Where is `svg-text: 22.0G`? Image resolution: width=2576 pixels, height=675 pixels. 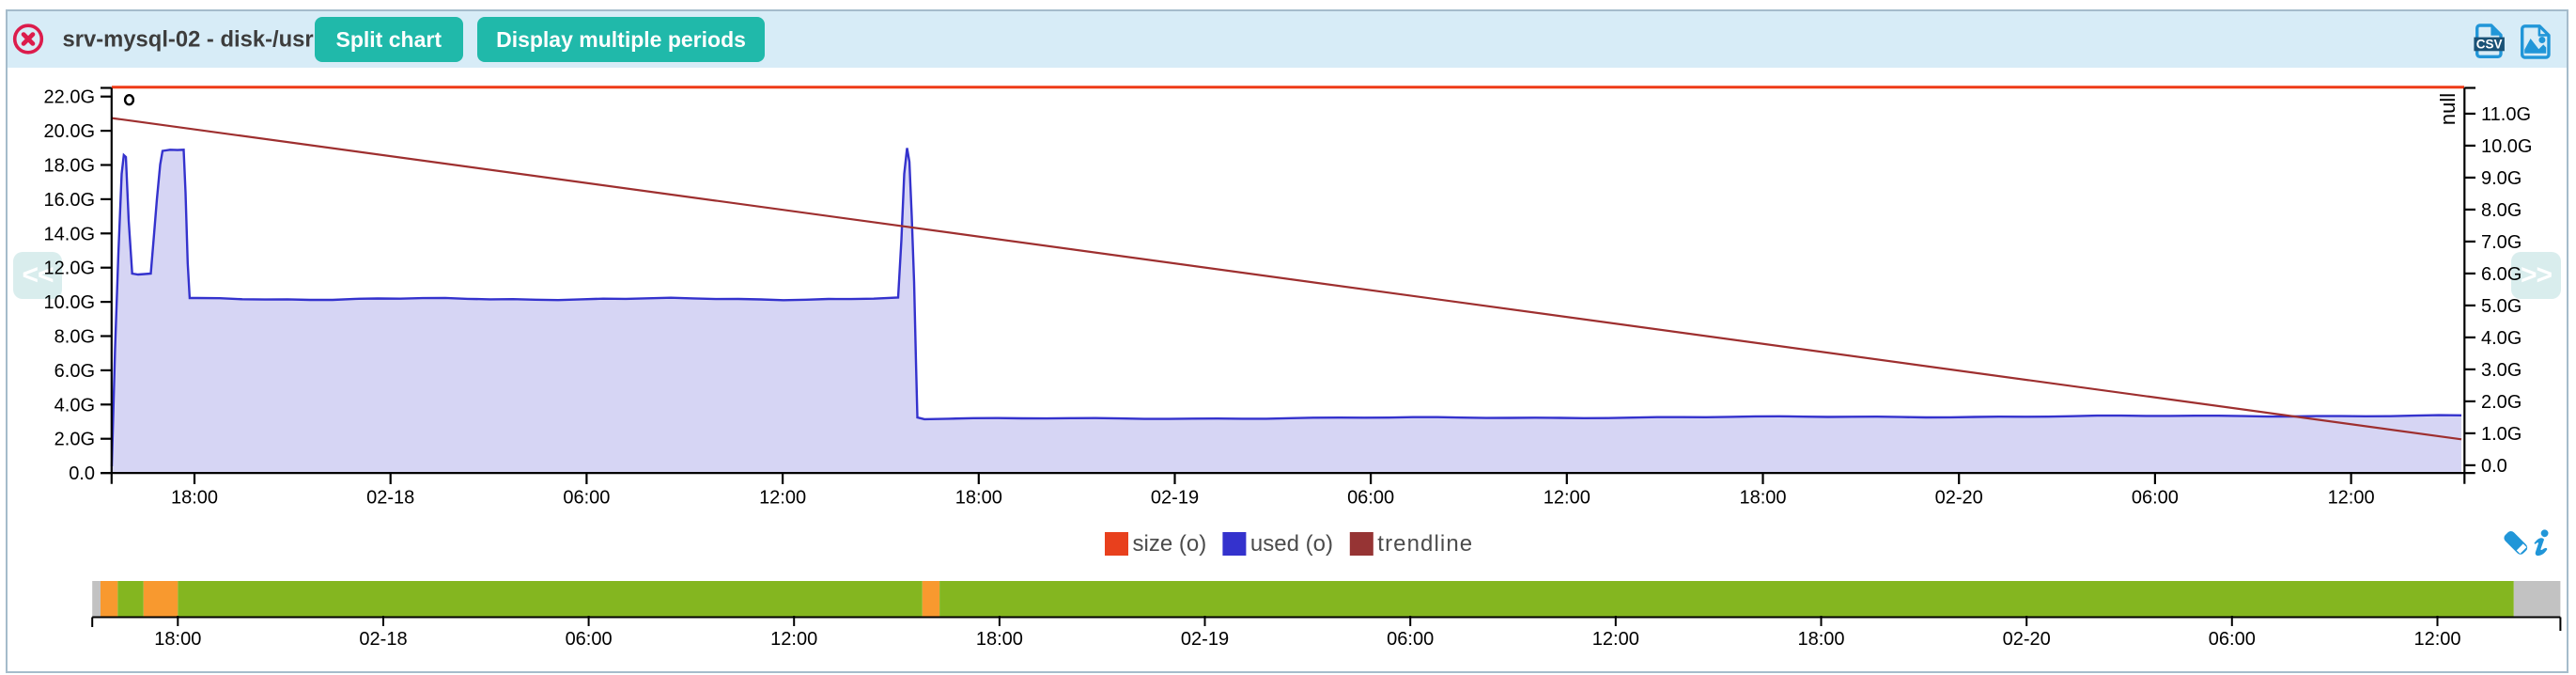
svg-text: 22.0G is located at coordinates (69, 97).